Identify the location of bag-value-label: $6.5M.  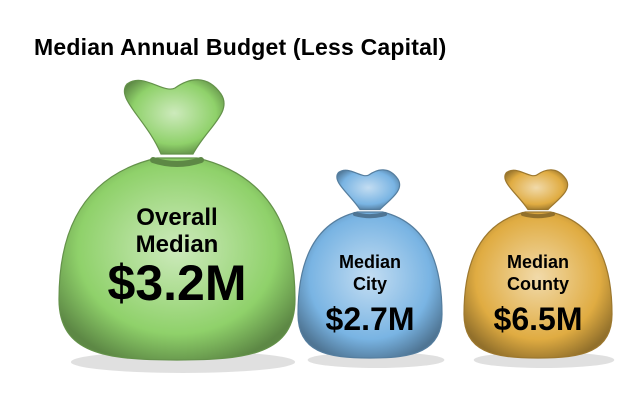
(538, 319).